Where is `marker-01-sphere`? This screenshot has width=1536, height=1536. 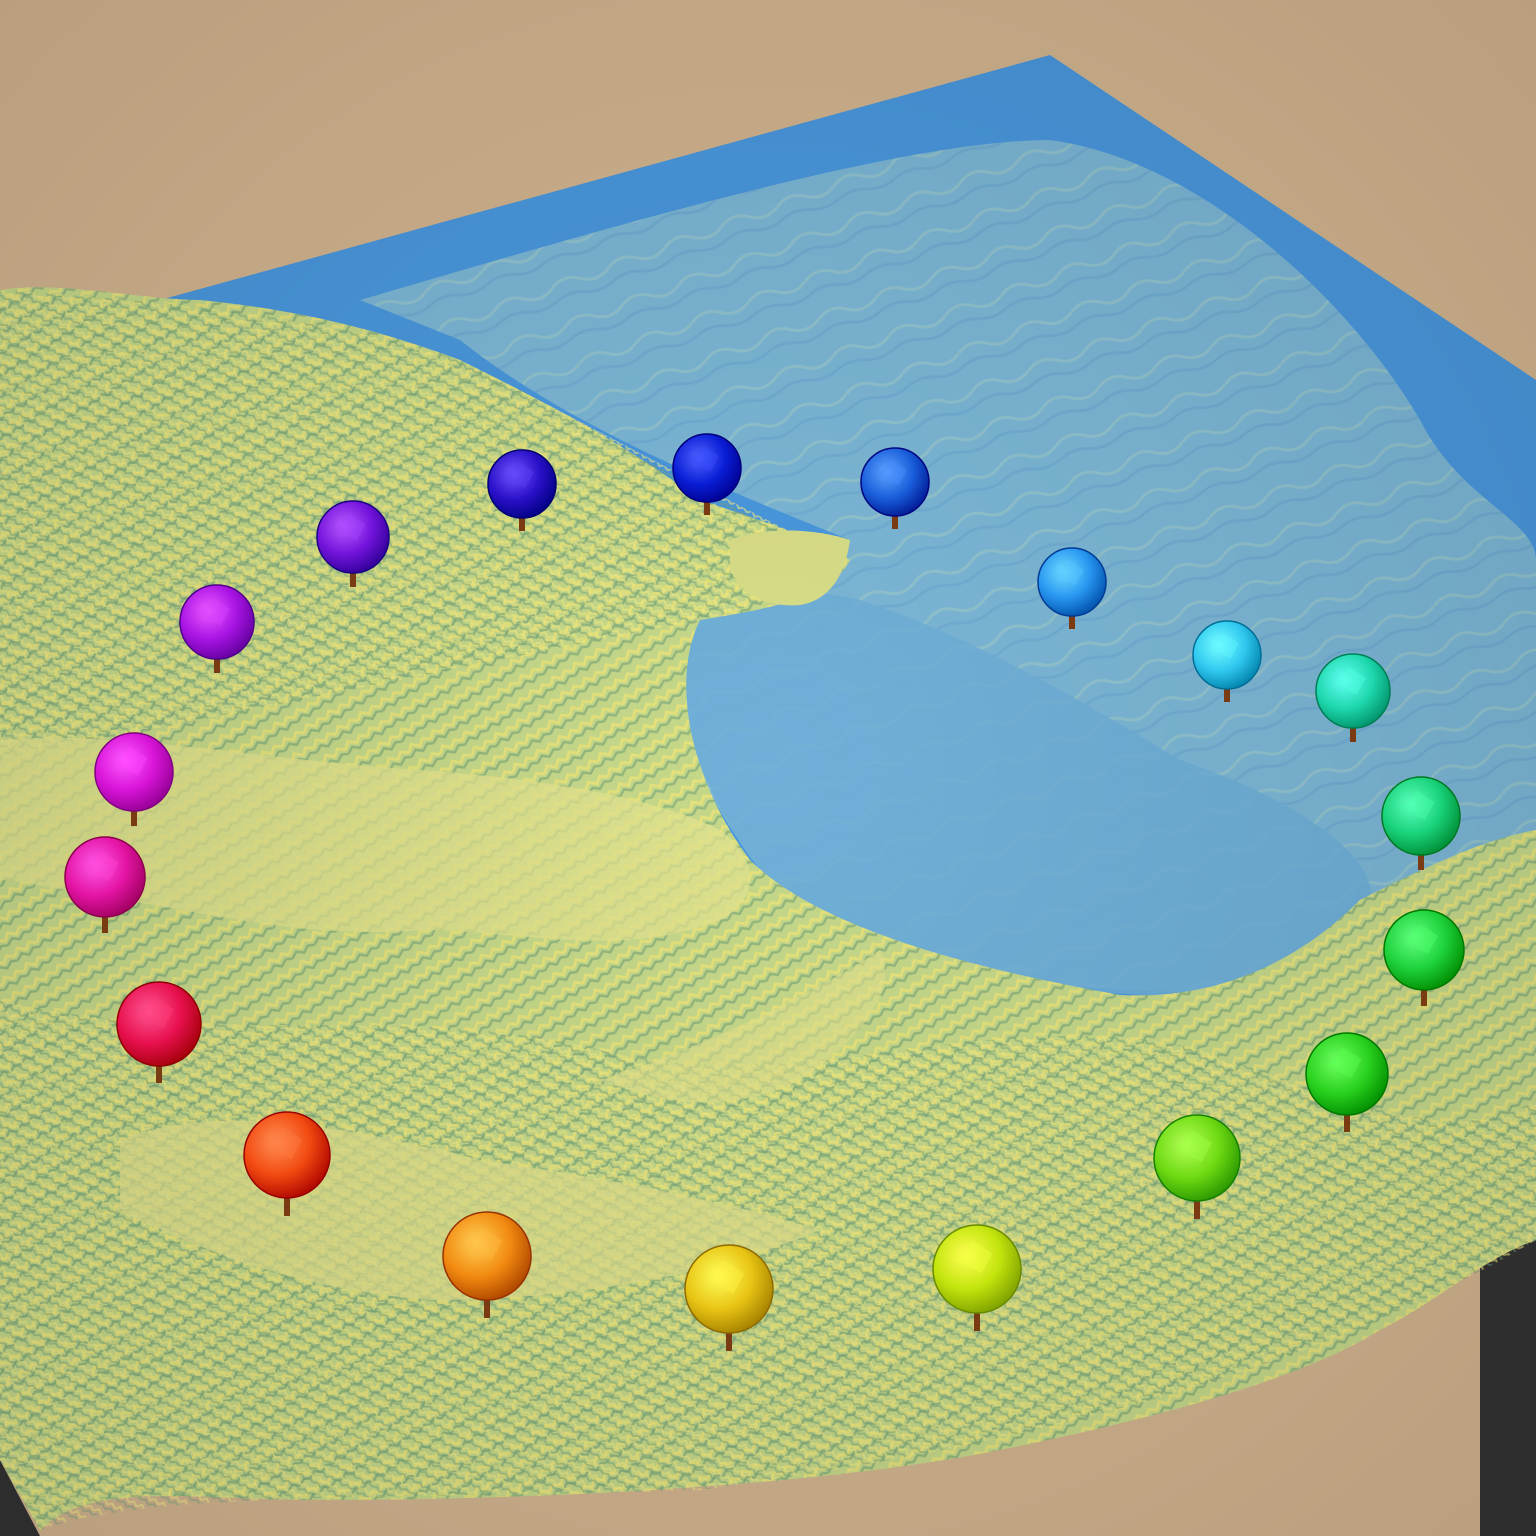 marker-01-sphere is located at coordinates (522, 484).